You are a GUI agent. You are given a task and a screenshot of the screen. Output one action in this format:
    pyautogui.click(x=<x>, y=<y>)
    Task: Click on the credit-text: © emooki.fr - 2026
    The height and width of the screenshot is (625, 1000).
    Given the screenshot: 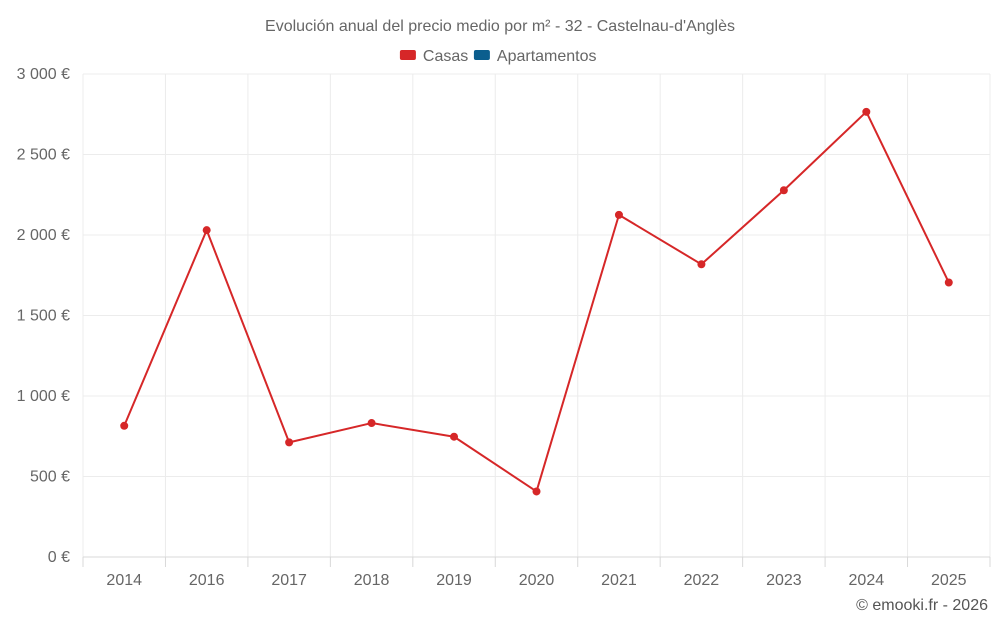 What is the action you would take?
    pyautogui.click(x=922, y=605)
    